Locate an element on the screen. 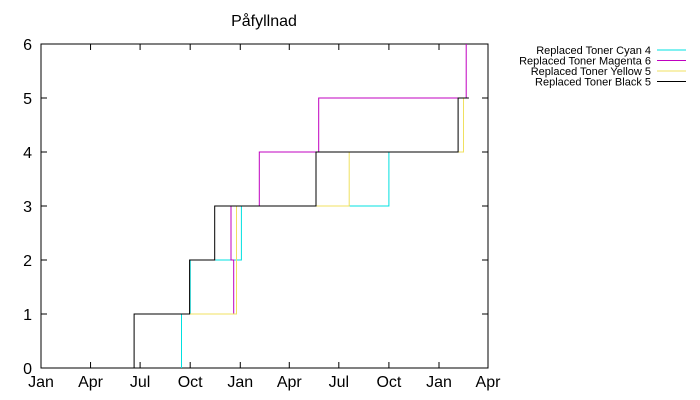 Image resolution: width=700 pixels, height=400 pixels. legend-label-2: Replaced Toner Magenta 6 is located at coordinates (585, 62).